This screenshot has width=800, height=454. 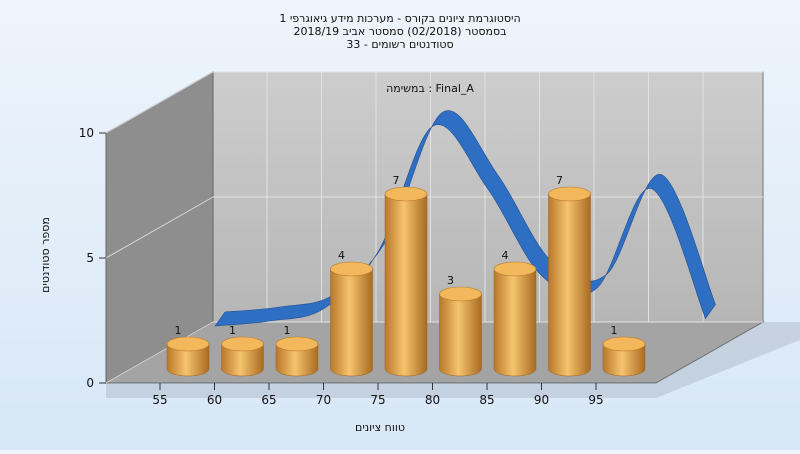 I want to click on bar-95: 1, so click(x=624, y=350).